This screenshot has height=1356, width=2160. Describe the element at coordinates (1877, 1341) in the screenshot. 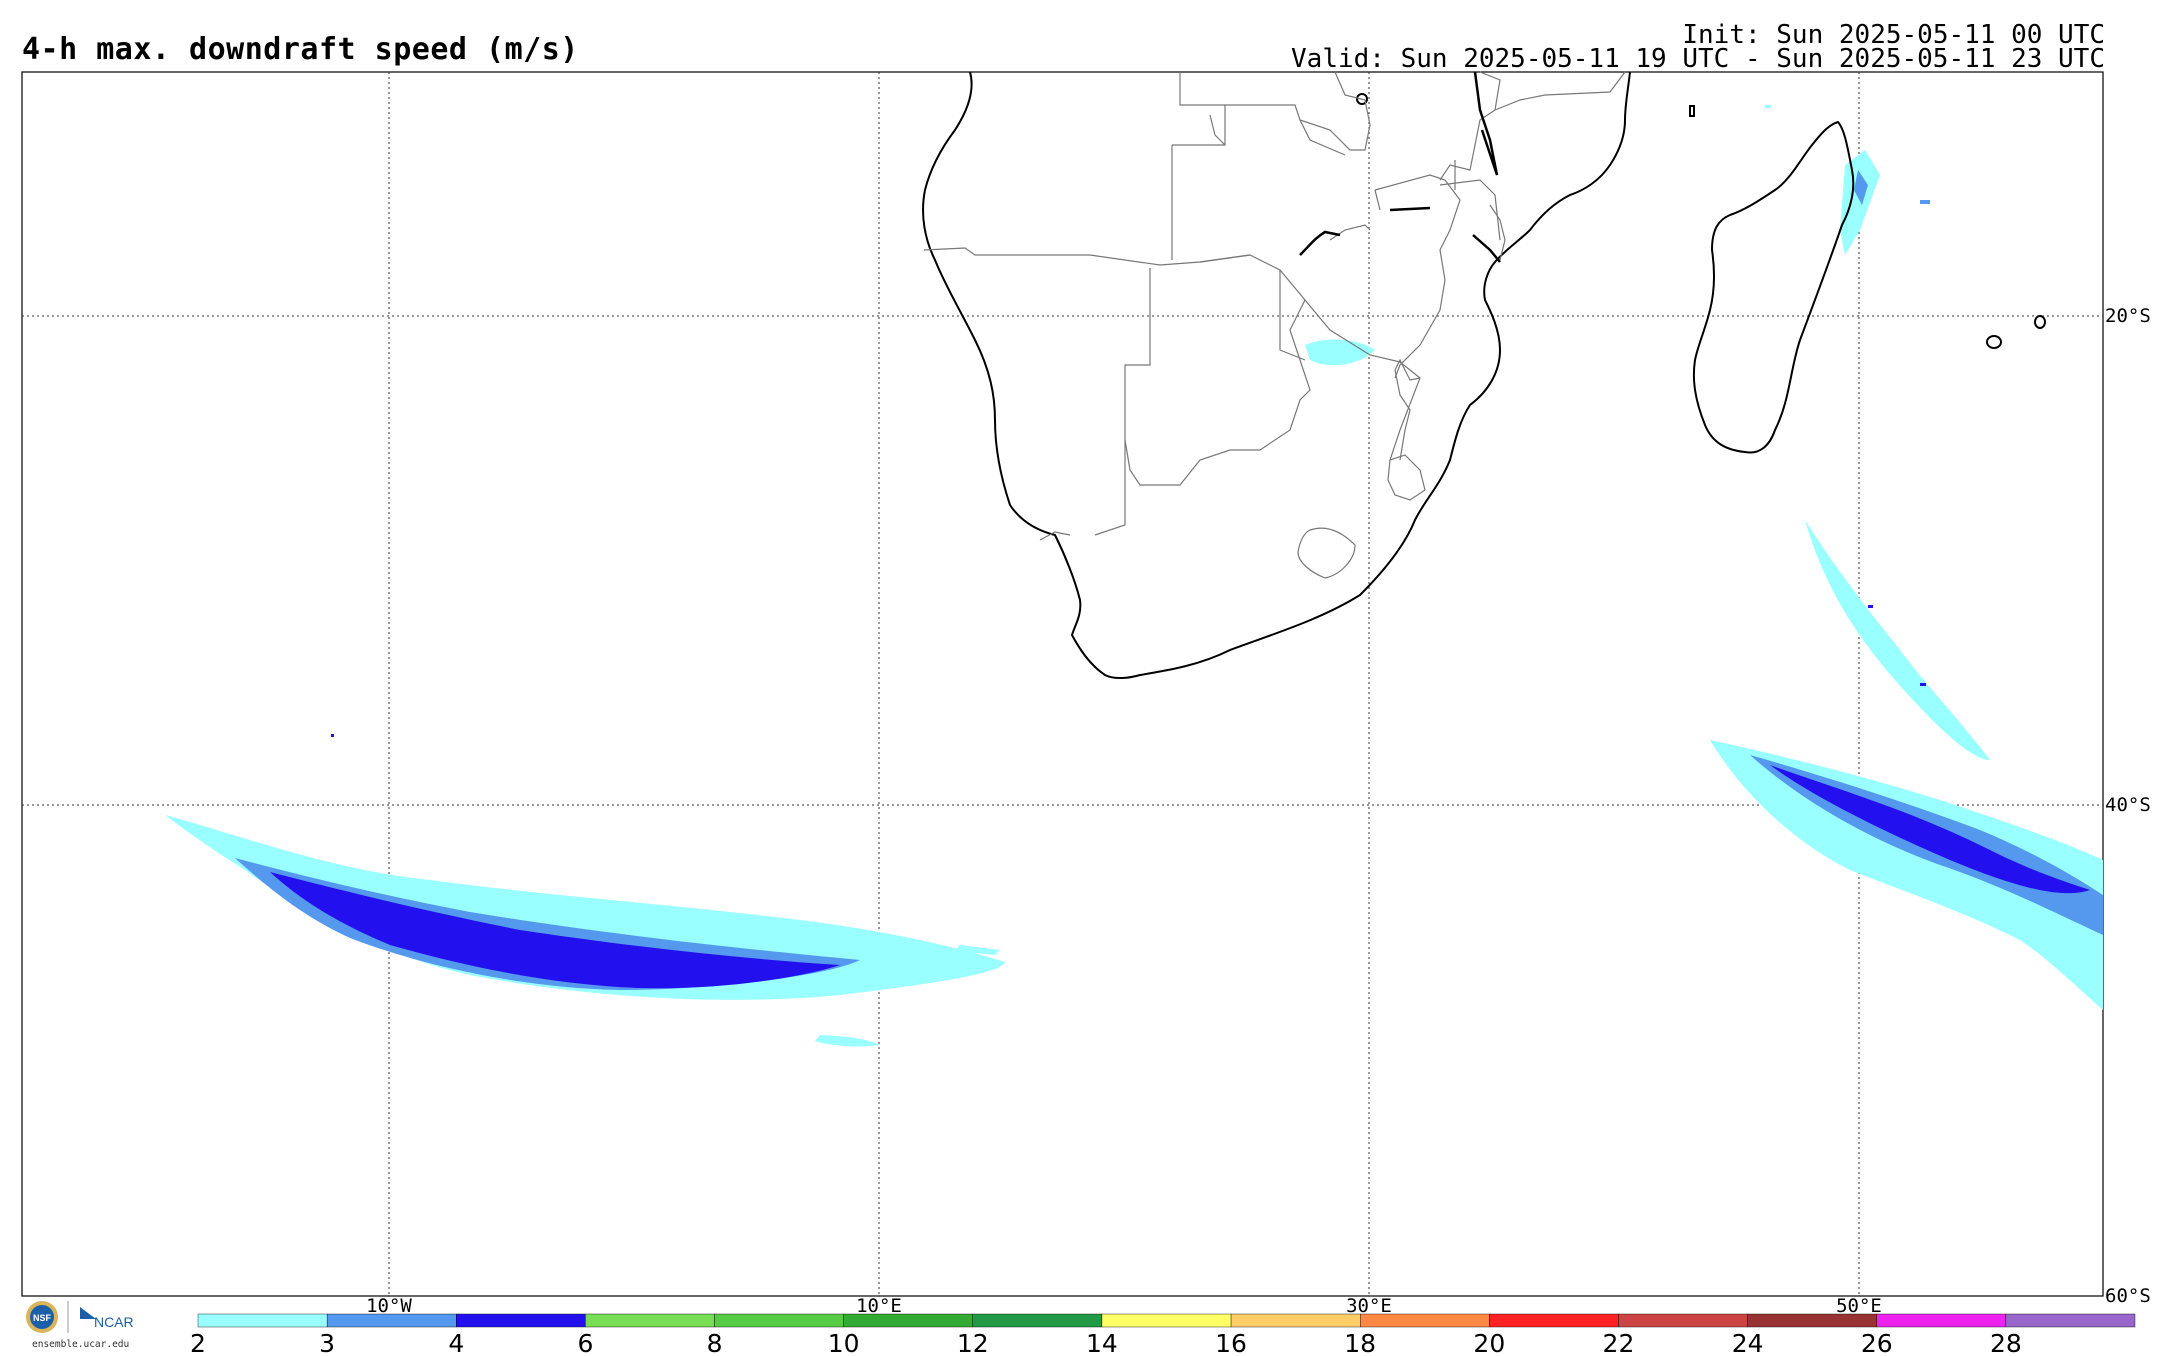

I see `colorbar-tick-label: 26` at that location.